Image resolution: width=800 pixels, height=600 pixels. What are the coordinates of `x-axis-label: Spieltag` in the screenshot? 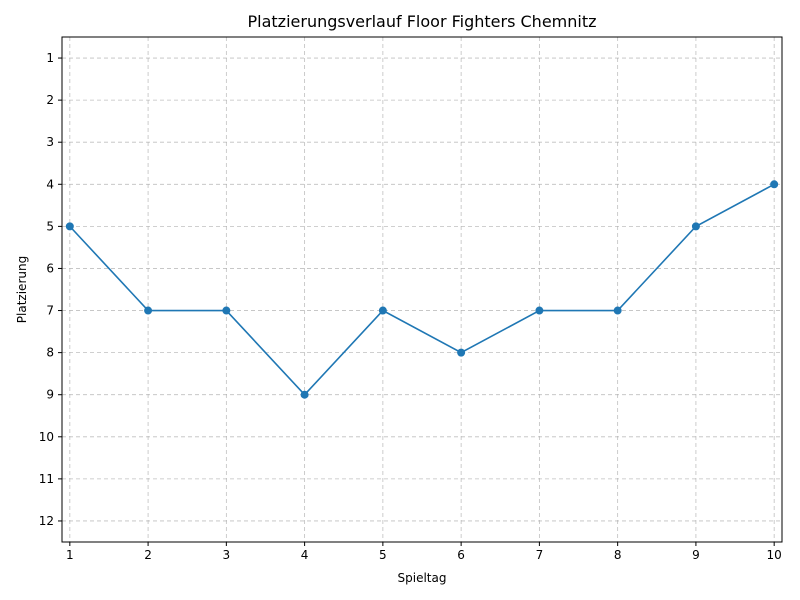 It's located at (422, 578).